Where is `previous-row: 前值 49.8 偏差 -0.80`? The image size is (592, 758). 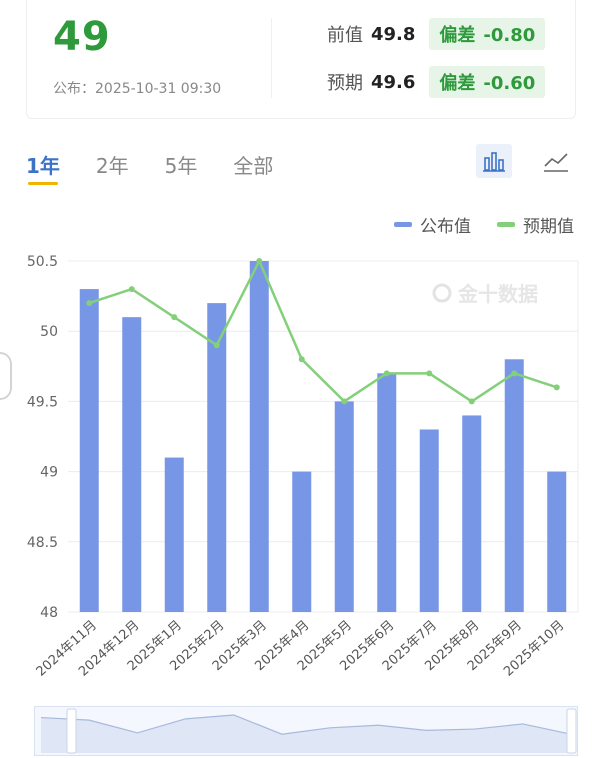
previous-row: 前值 49.8 偏差 -0.80 is located at coordinates (436, 34).